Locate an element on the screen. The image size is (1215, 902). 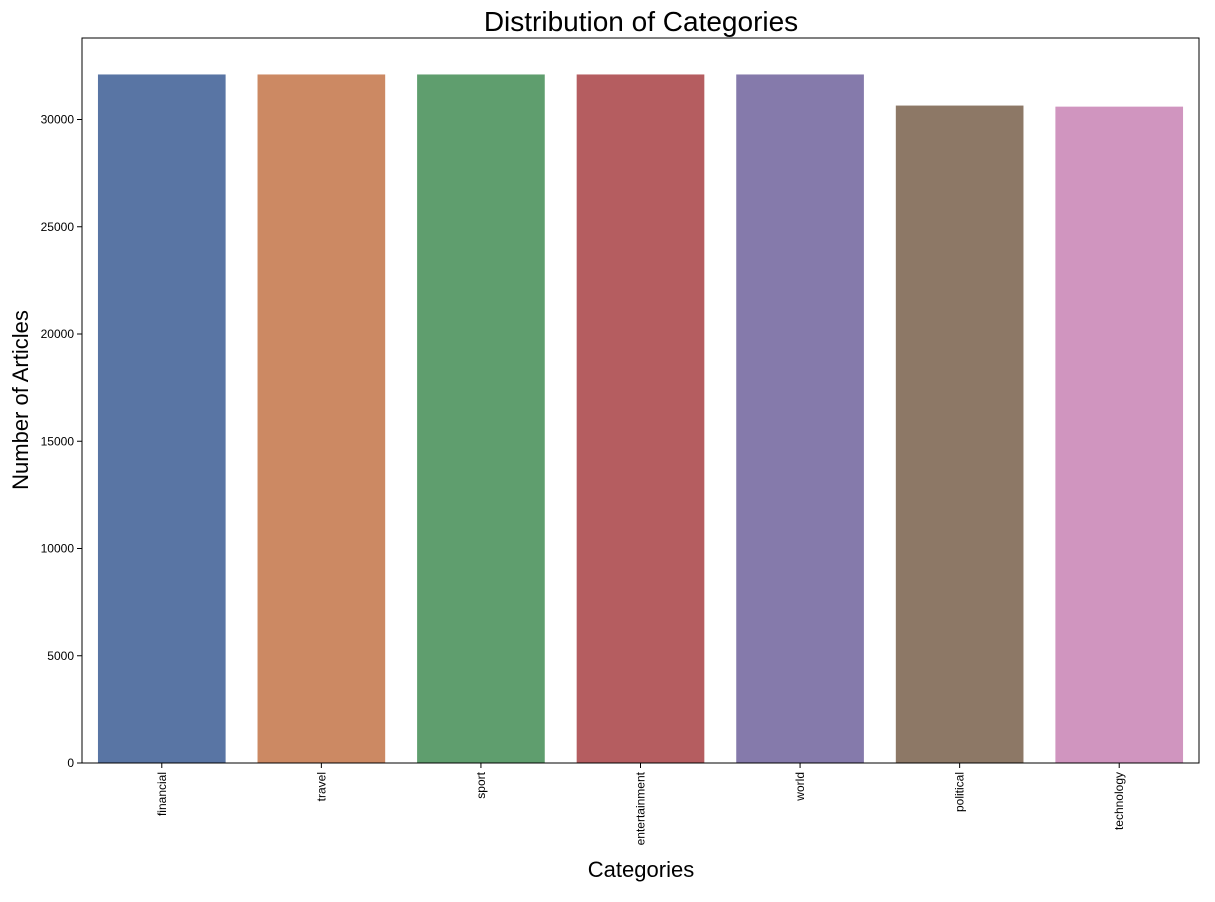
bar-entertainment is located at coordinates (640, 419).